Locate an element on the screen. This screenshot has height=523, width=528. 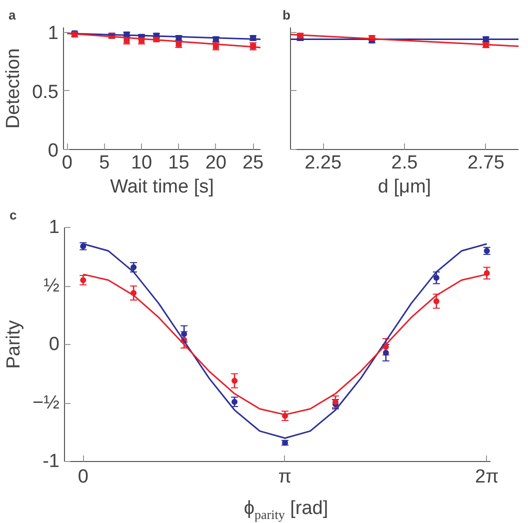
x-axis-title: Wait time [s] is located at coordinates (162, 187).